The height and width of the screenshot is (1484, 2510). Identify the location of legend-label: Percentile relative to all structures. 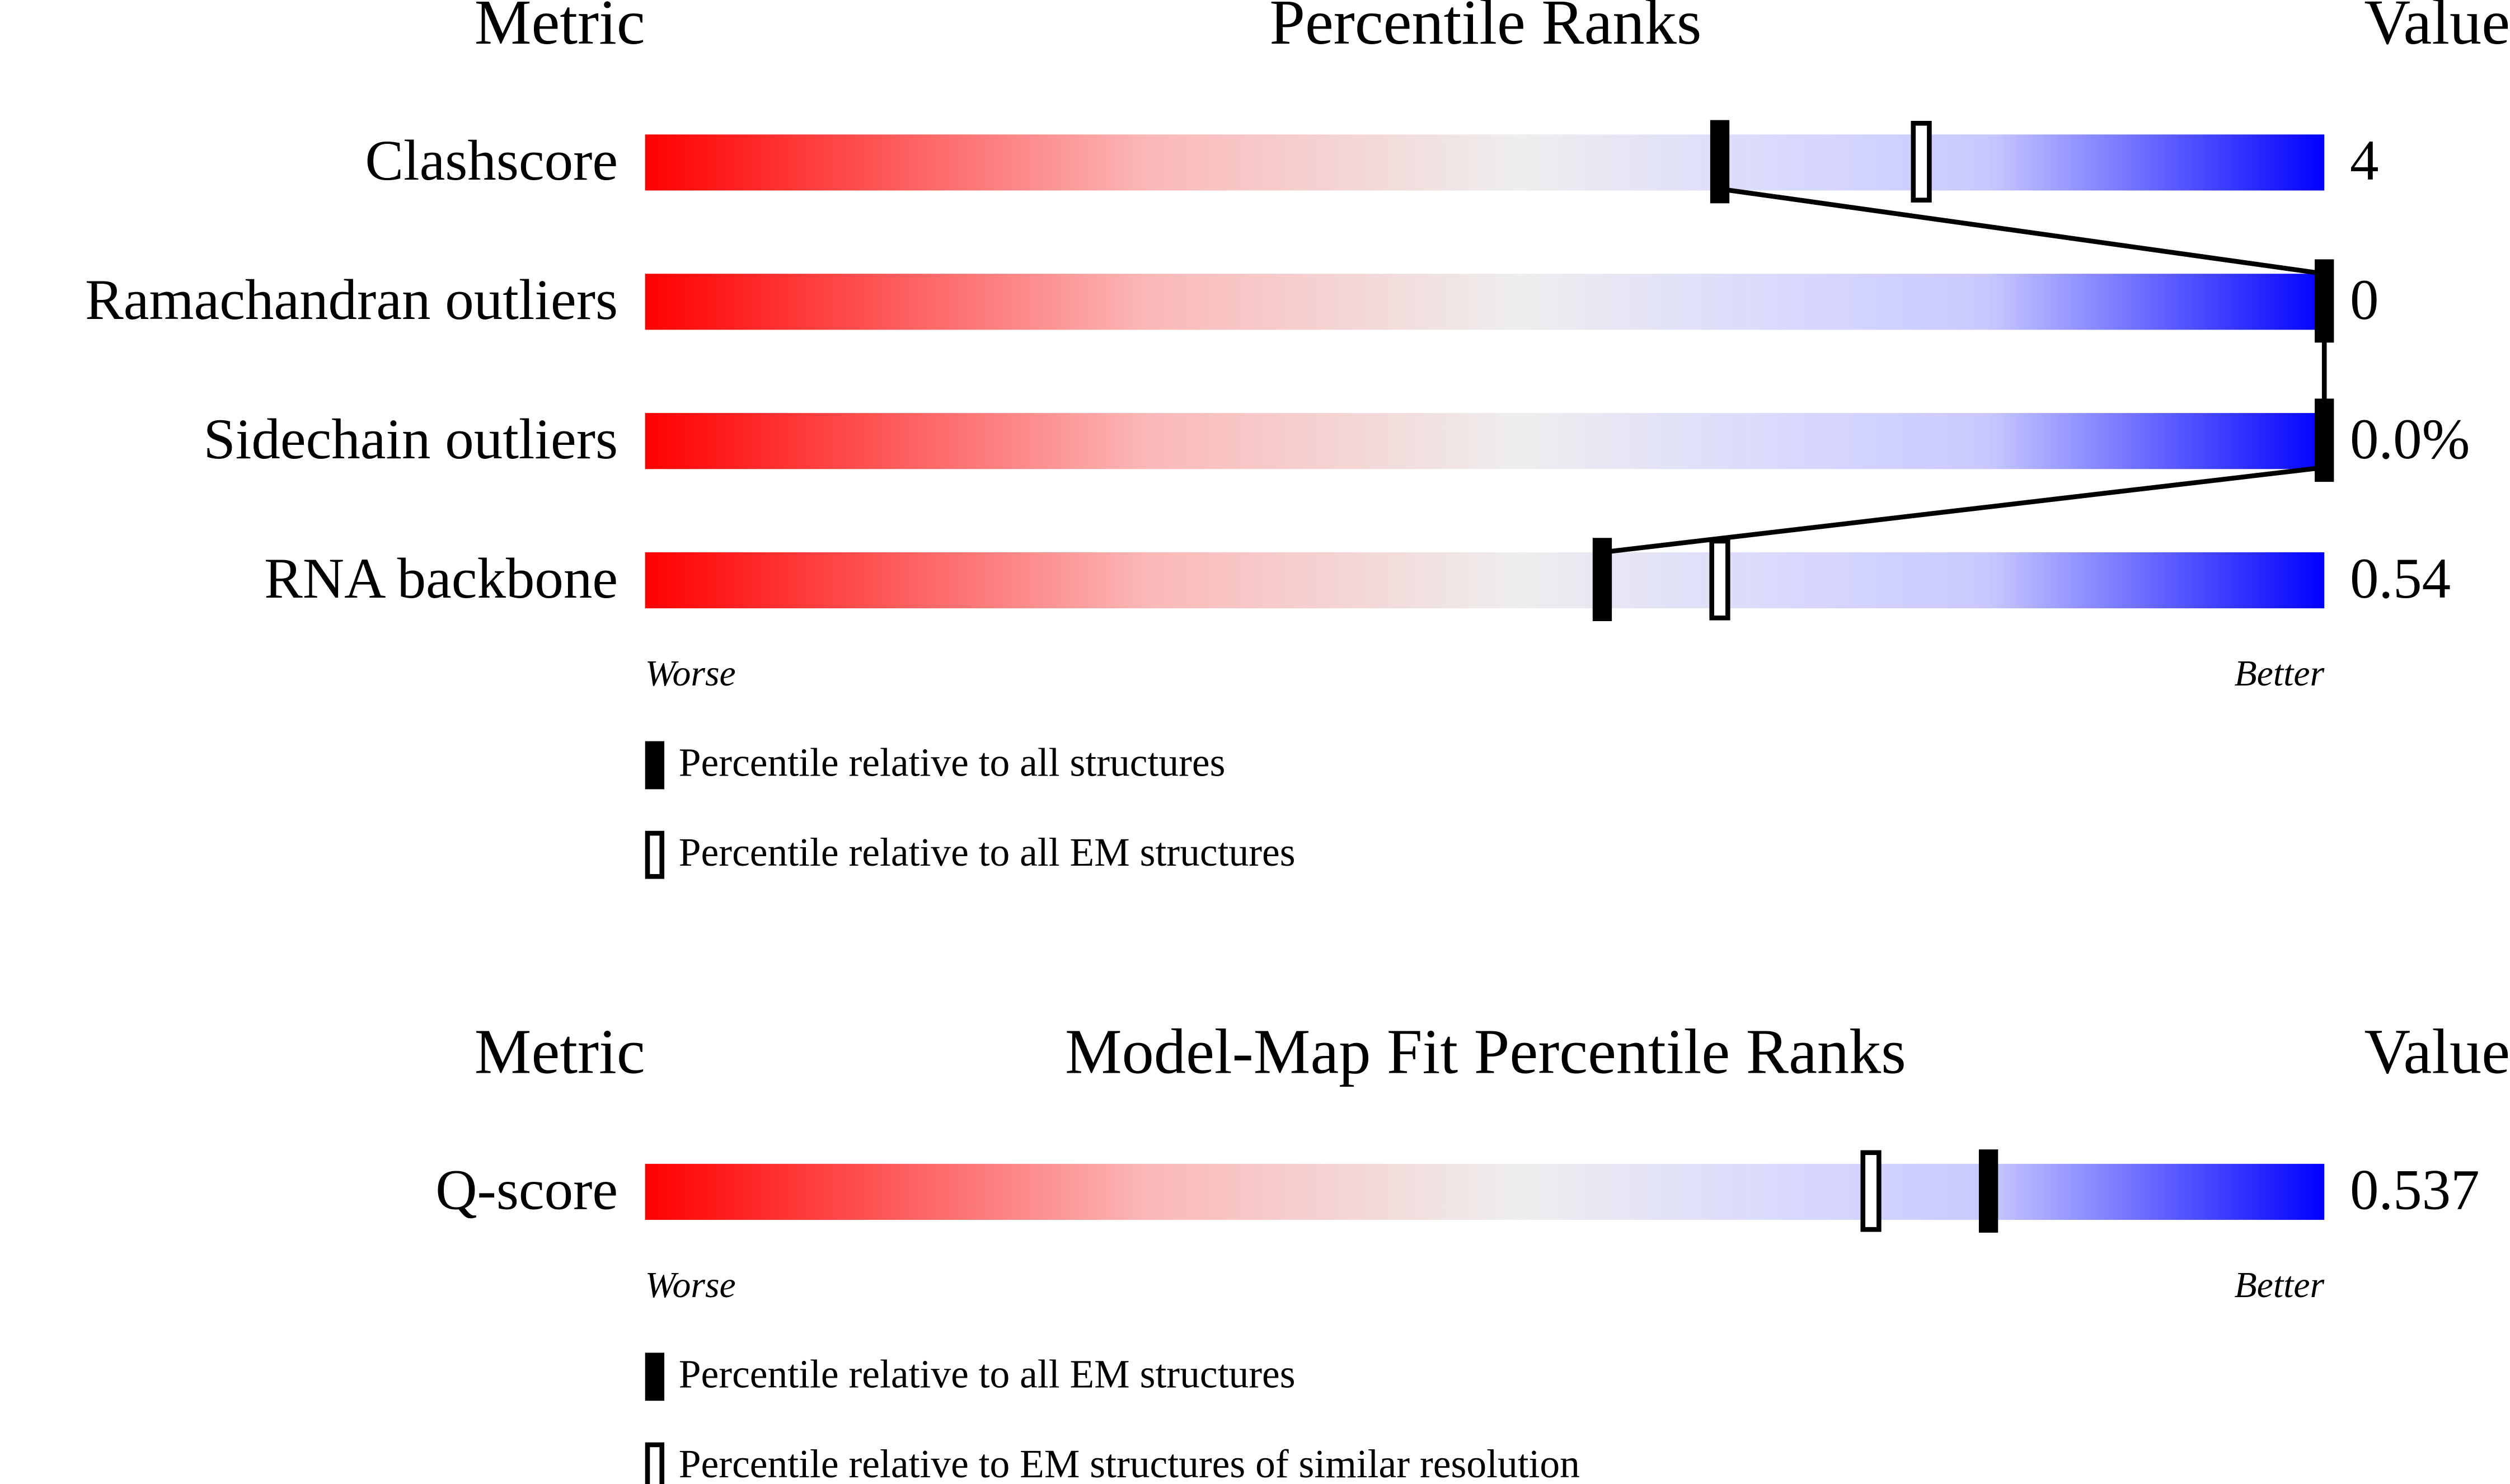
(953, 763).